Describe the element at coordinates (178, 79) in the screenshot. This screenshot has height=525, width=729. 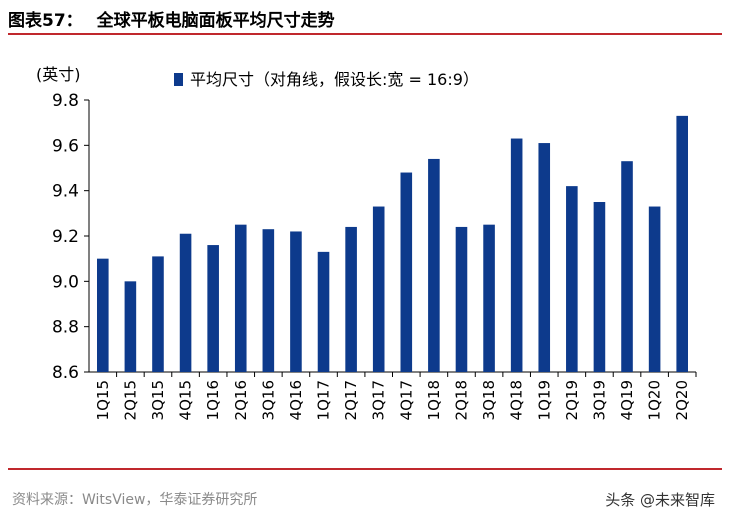
I see `legend-swatch` at that location.